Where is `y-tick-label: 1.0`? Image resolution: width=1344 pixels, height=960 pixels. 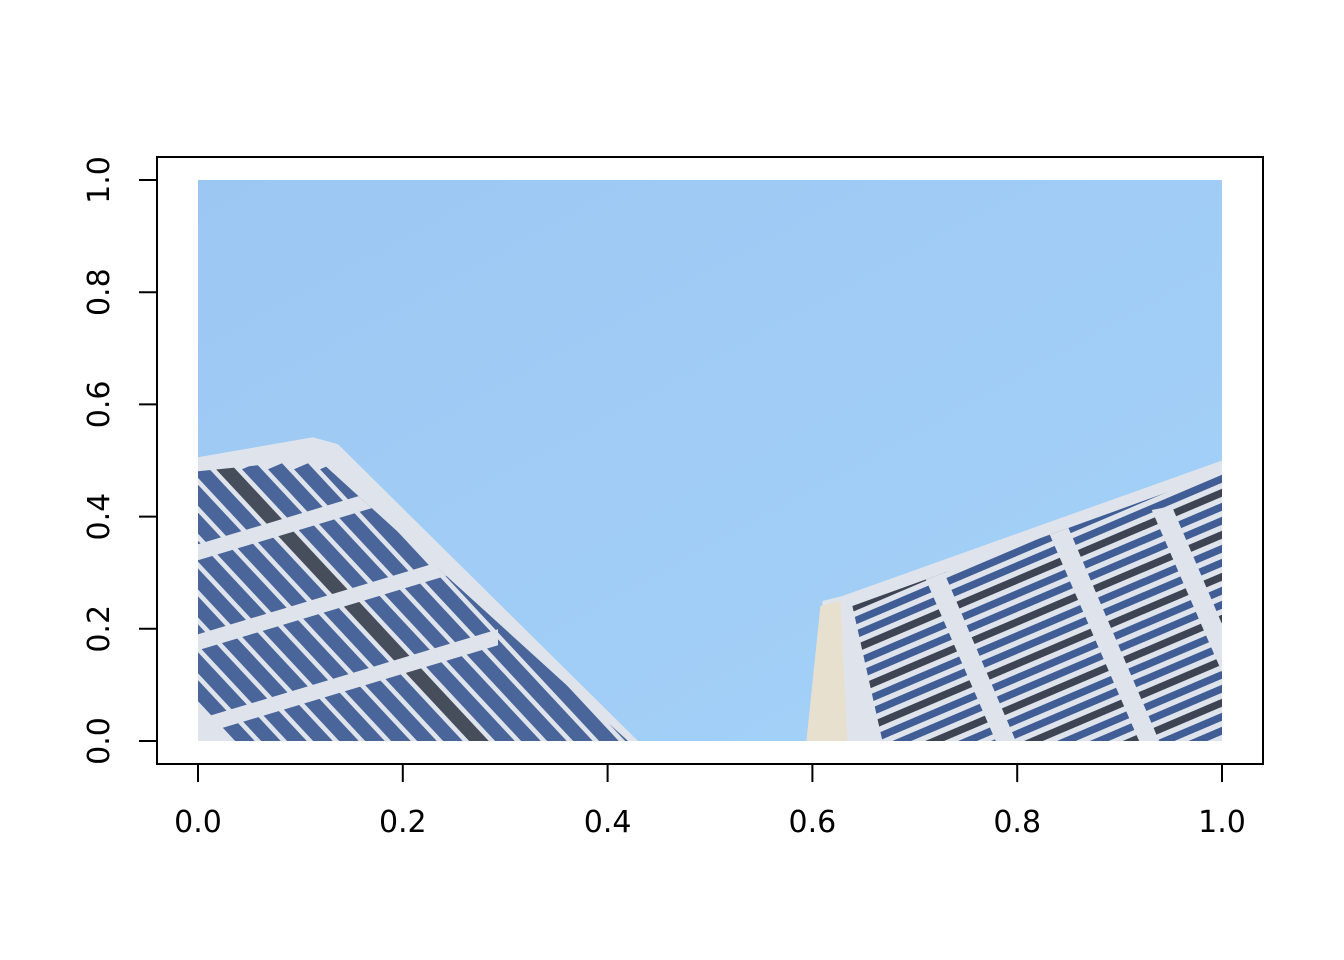
y-tick-label: 1.0 is located at coordinates (99, 180).